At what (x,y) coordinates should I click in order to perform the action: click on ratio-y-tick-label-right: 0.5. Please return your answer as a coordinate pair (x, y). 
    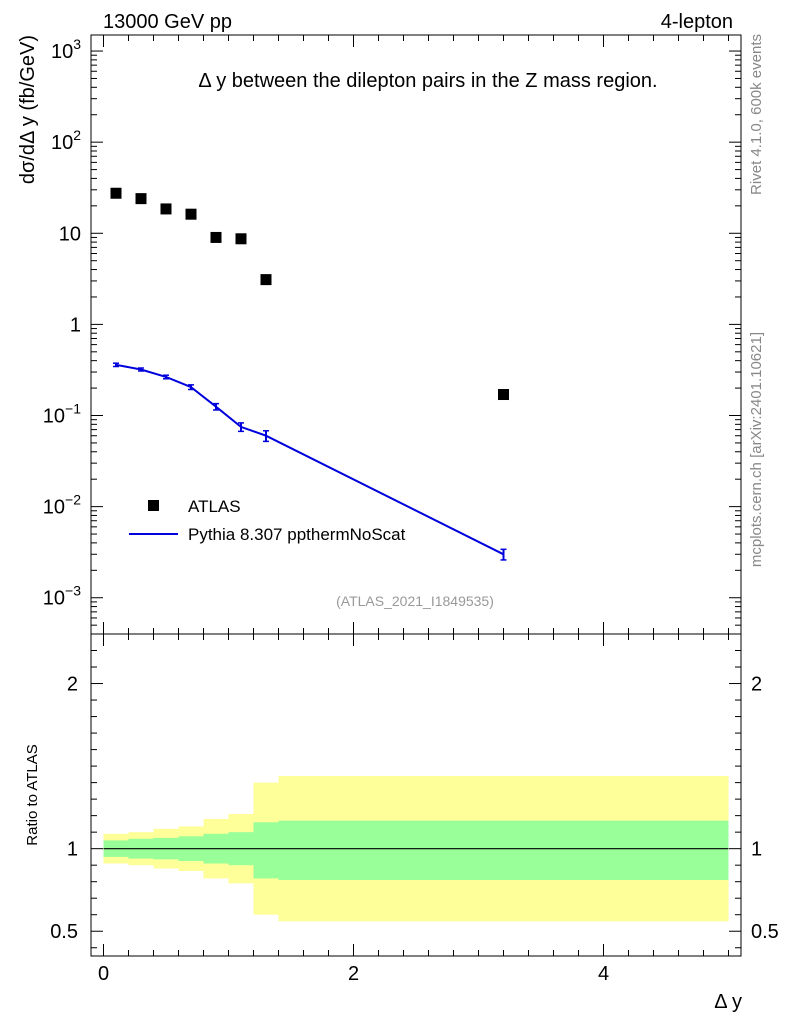
    Looking at the image, I should click on (765, 932).